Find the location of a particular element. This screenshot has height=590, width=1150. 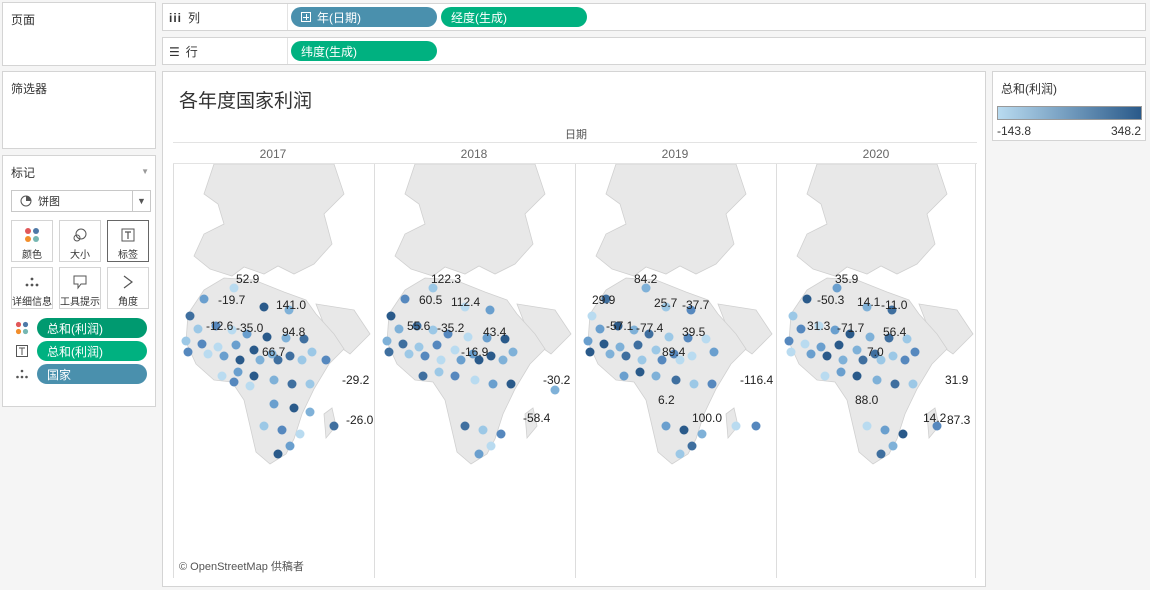

columns-shelf: iii 列 年(日期) 经度(生成) is located at coordinates (654, 17).